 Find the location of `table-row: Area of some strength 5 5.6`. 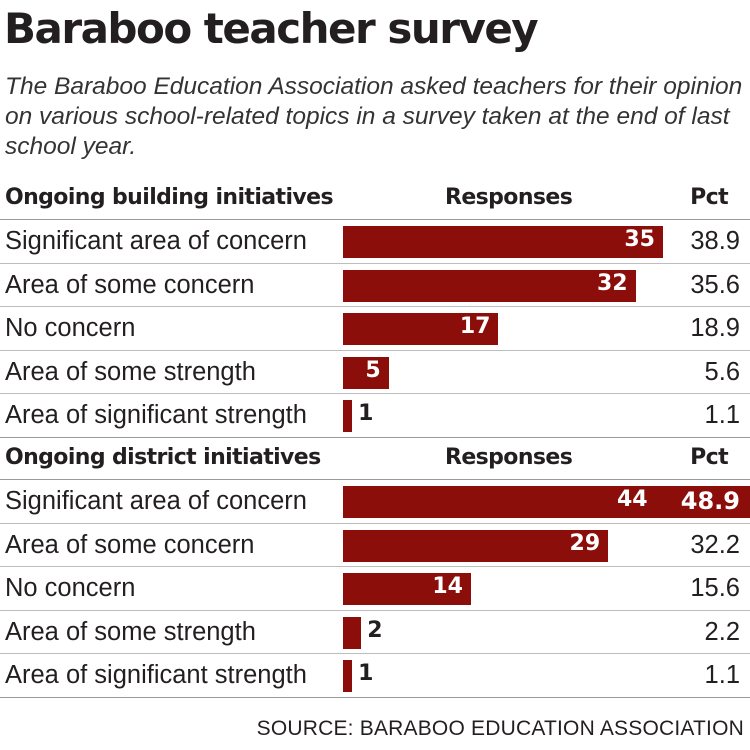

table-row: Area of some strength 5 5.6 is located at coordinates (375, 372).